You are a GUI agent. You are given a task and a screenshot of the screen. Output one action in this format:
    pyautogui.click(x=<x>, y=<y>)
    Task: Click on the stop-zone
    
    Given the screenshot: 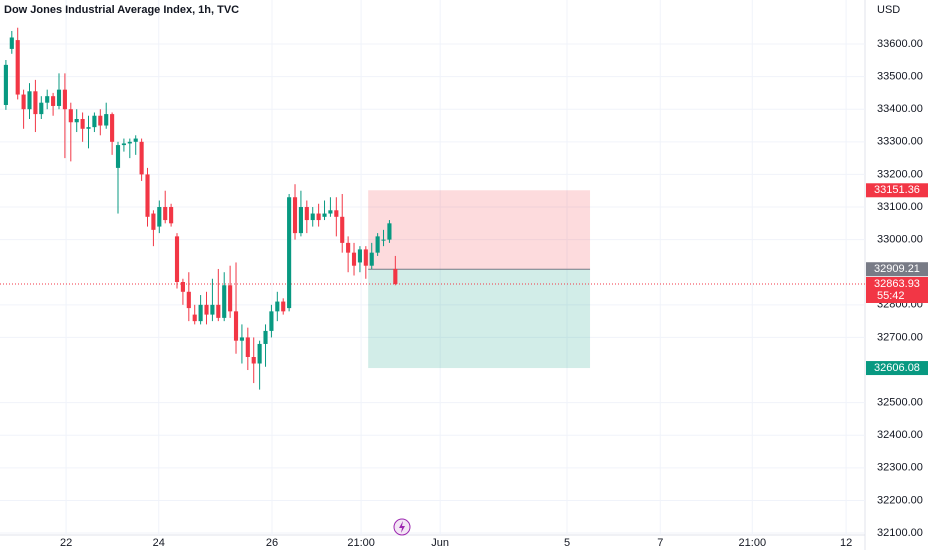 What is the action you would take?
    pyautogui.click(x=479, y=230)
    